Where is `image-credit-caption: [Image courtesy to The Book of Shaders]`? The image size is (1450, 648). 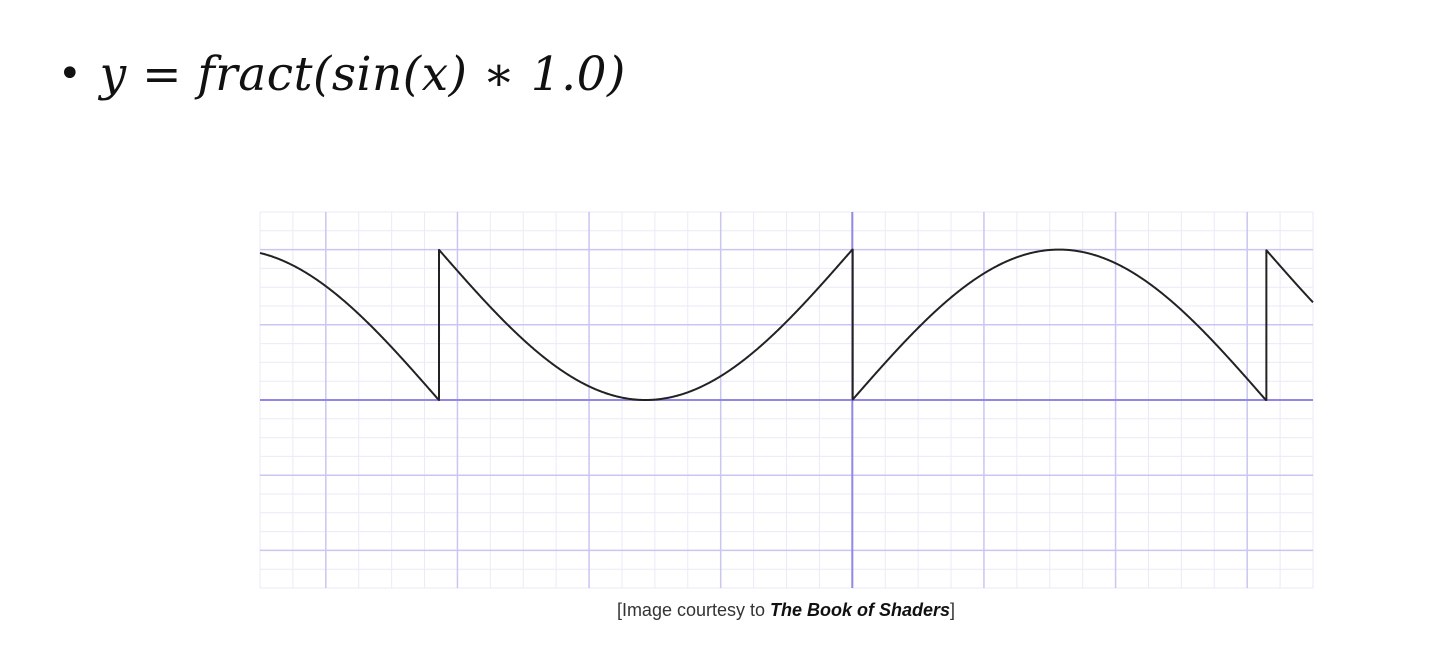 image-credit-caption: [Image courtesy to The Book of Shaders] is located at coordinates (725, 610).